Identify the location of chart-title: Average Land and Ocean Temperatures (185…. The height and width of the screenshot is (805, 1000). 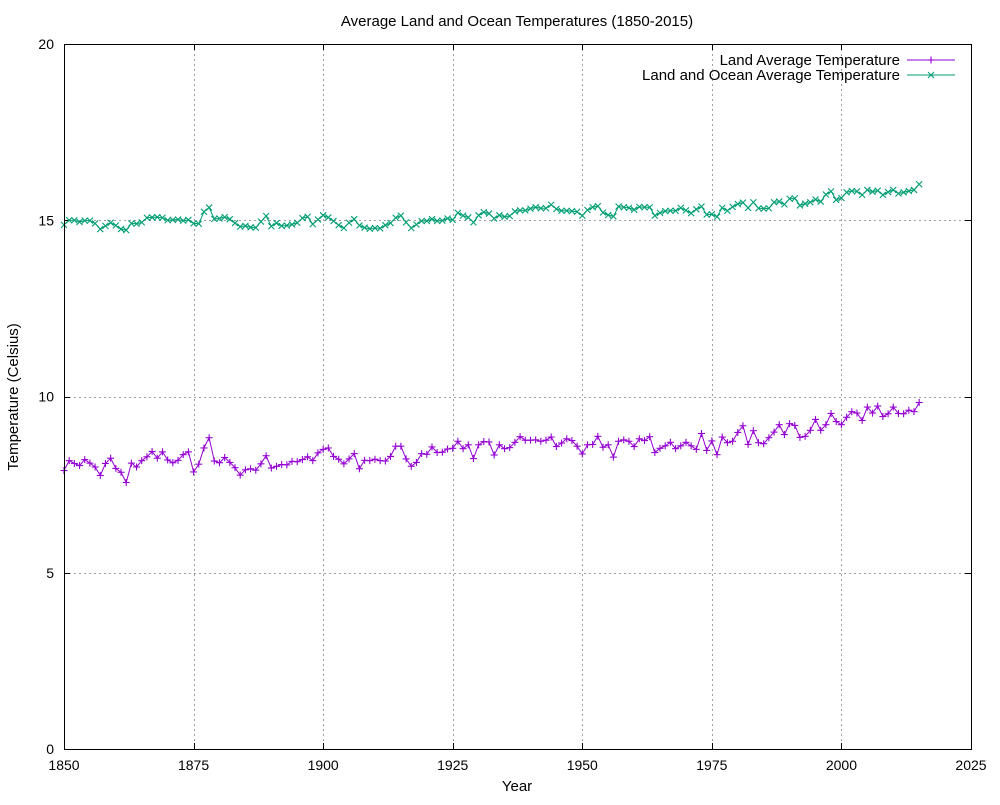
(517, 21).